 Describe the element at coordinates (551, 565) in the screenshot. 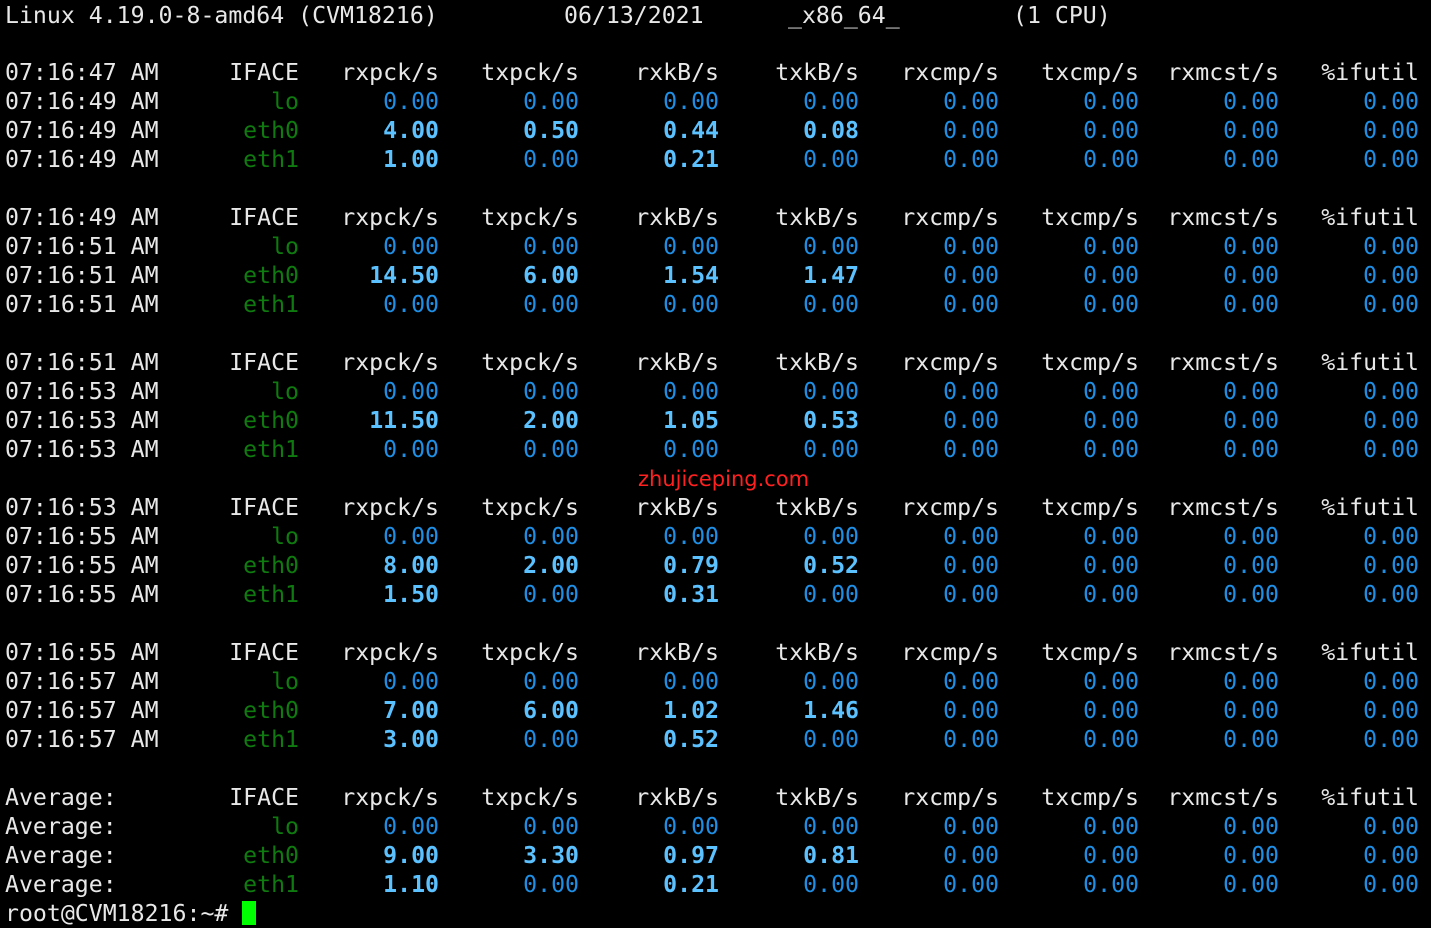

I see `metric-value: 2.00` at that location.